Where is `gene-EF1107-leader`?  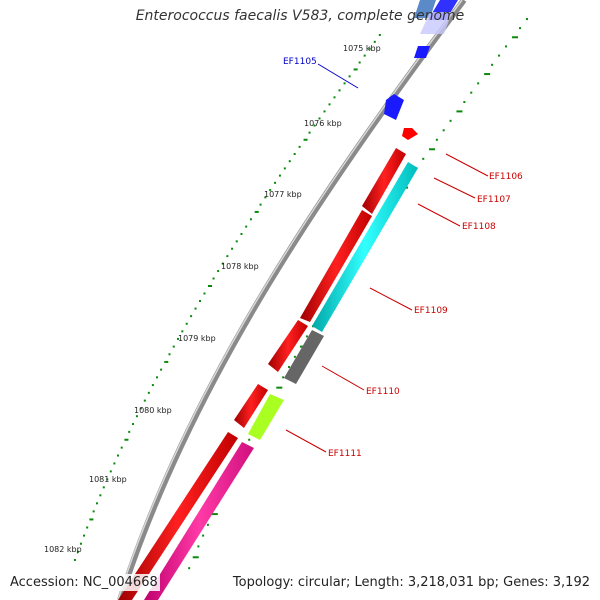
gene-EF1107-leader is located at coordinates (454, 188).